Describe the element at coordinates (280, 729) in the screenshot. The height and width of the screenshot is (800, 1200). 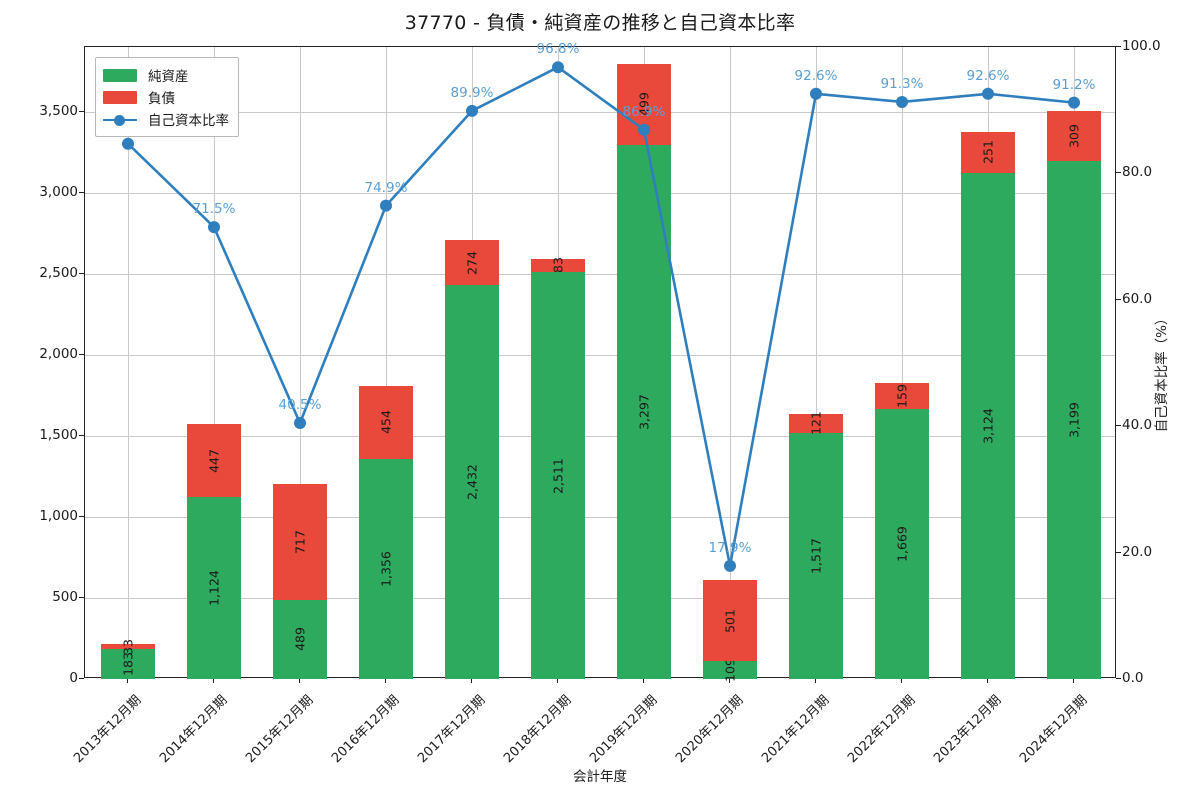
I see `x-axis-tick-label: 2015年12月期` at that location.